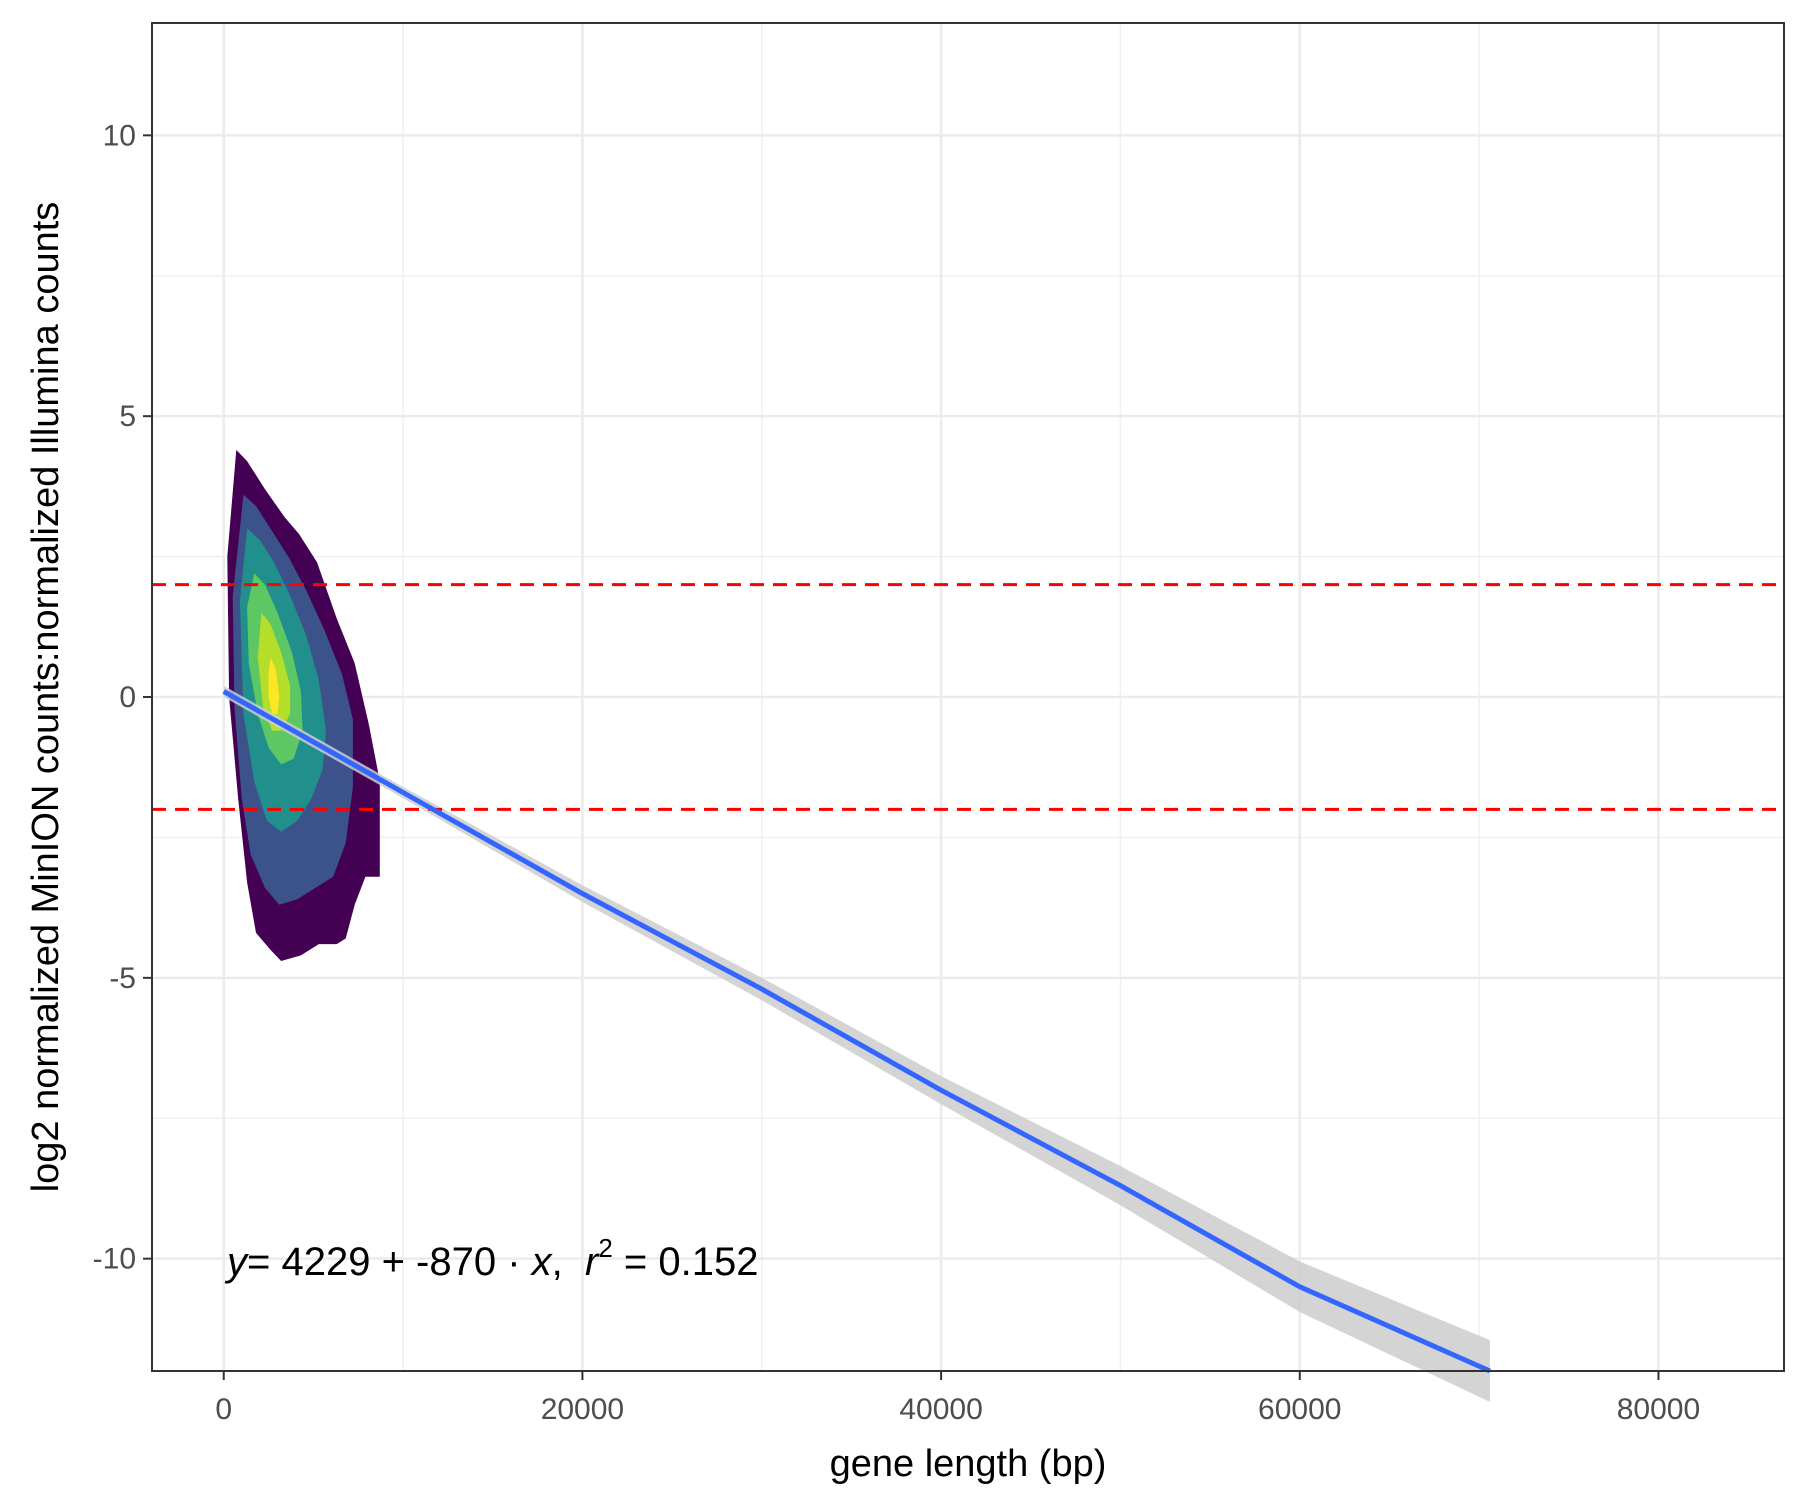 The width and height of the screenshot is (1800, 1500). I want to click on equation-r-symbol: r, so click(592, 1262).